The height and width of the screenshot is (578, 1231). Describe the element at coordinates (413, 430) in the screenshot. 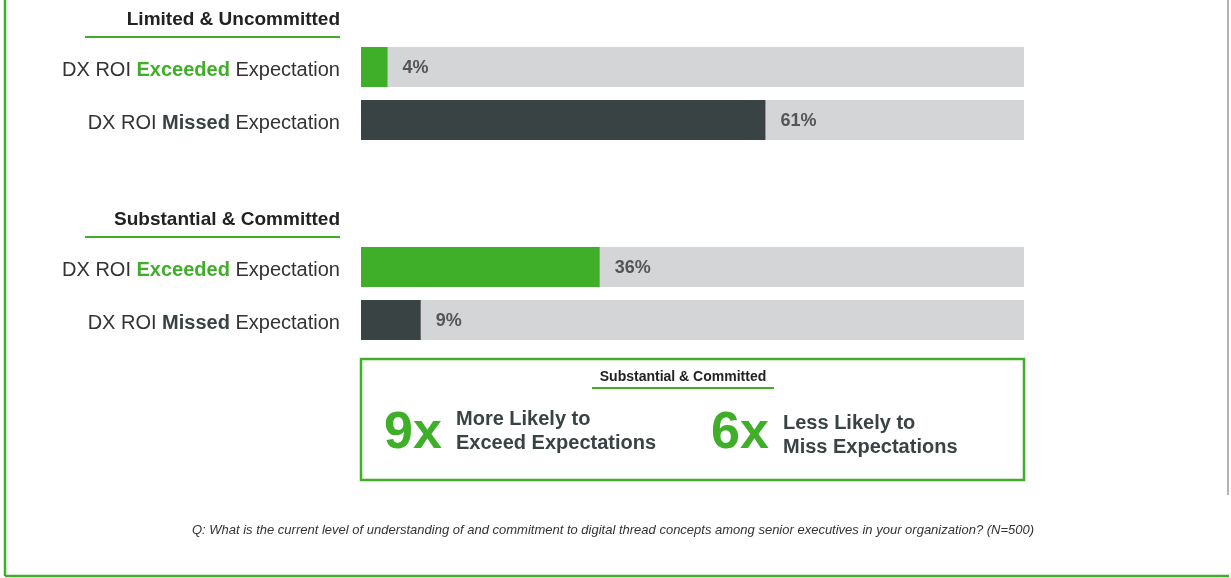

I see `text: 9x` at that location.